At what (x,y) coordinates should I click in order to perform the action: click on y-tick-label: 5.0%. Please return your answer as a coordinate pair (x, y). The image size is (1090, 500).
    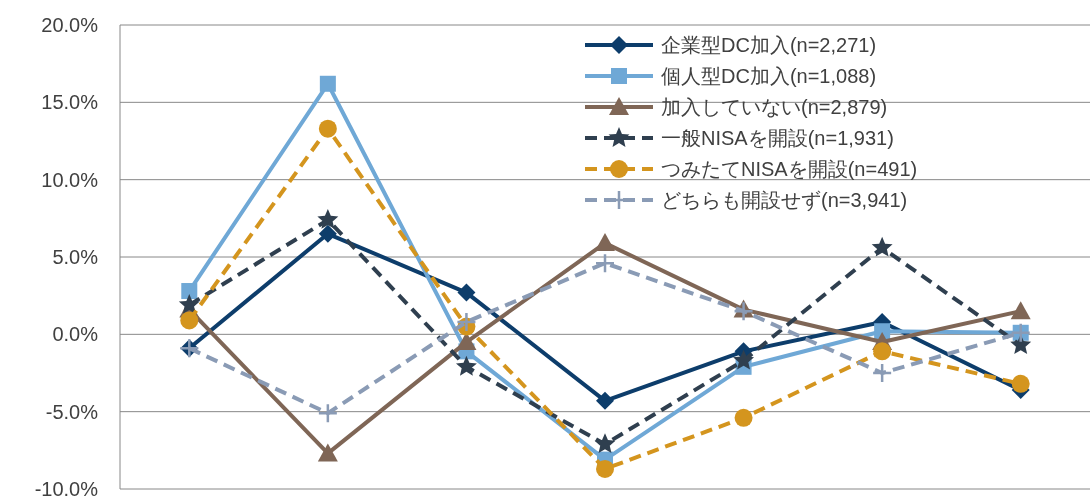
    Looking at the image, I should click on (75, 257).